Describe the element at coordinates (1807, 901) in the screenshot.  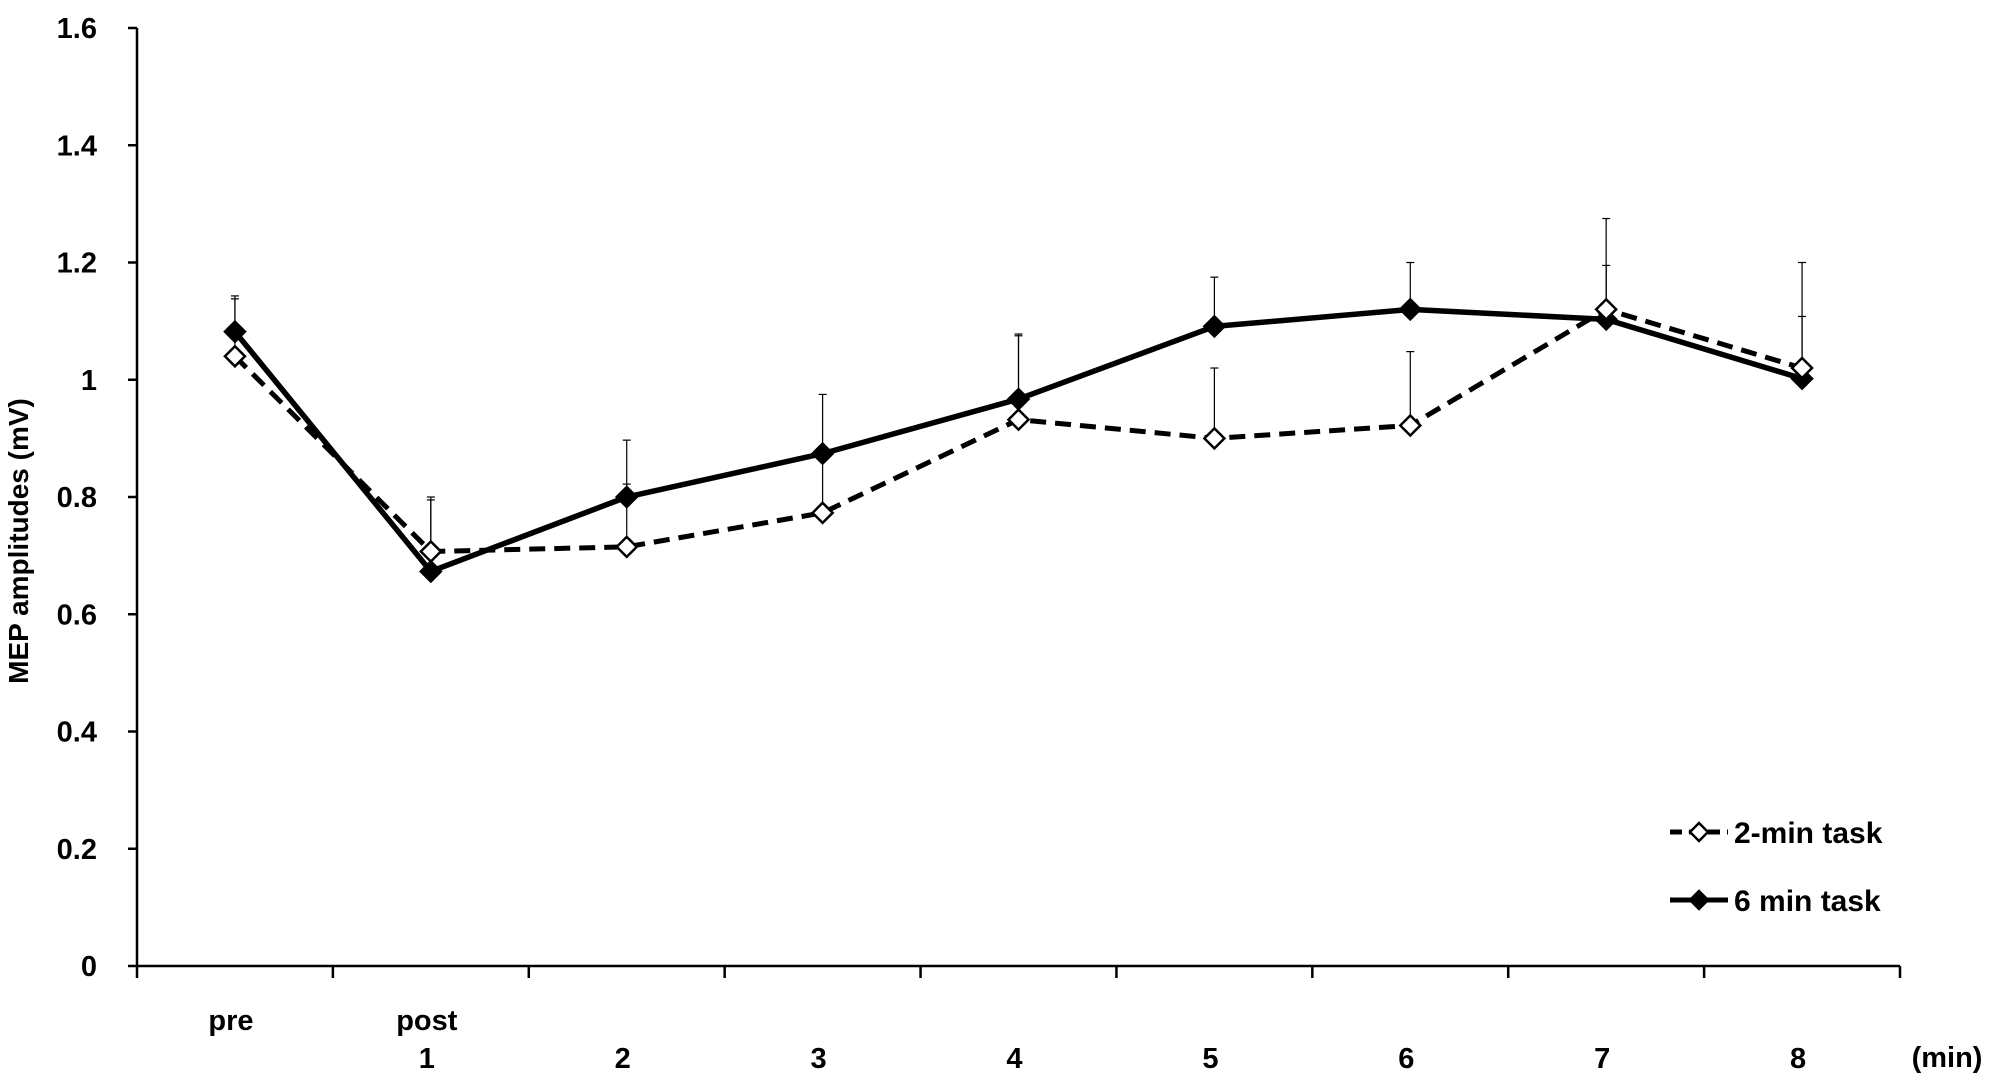
I see `legend-label-2: 6 min task` at that location.